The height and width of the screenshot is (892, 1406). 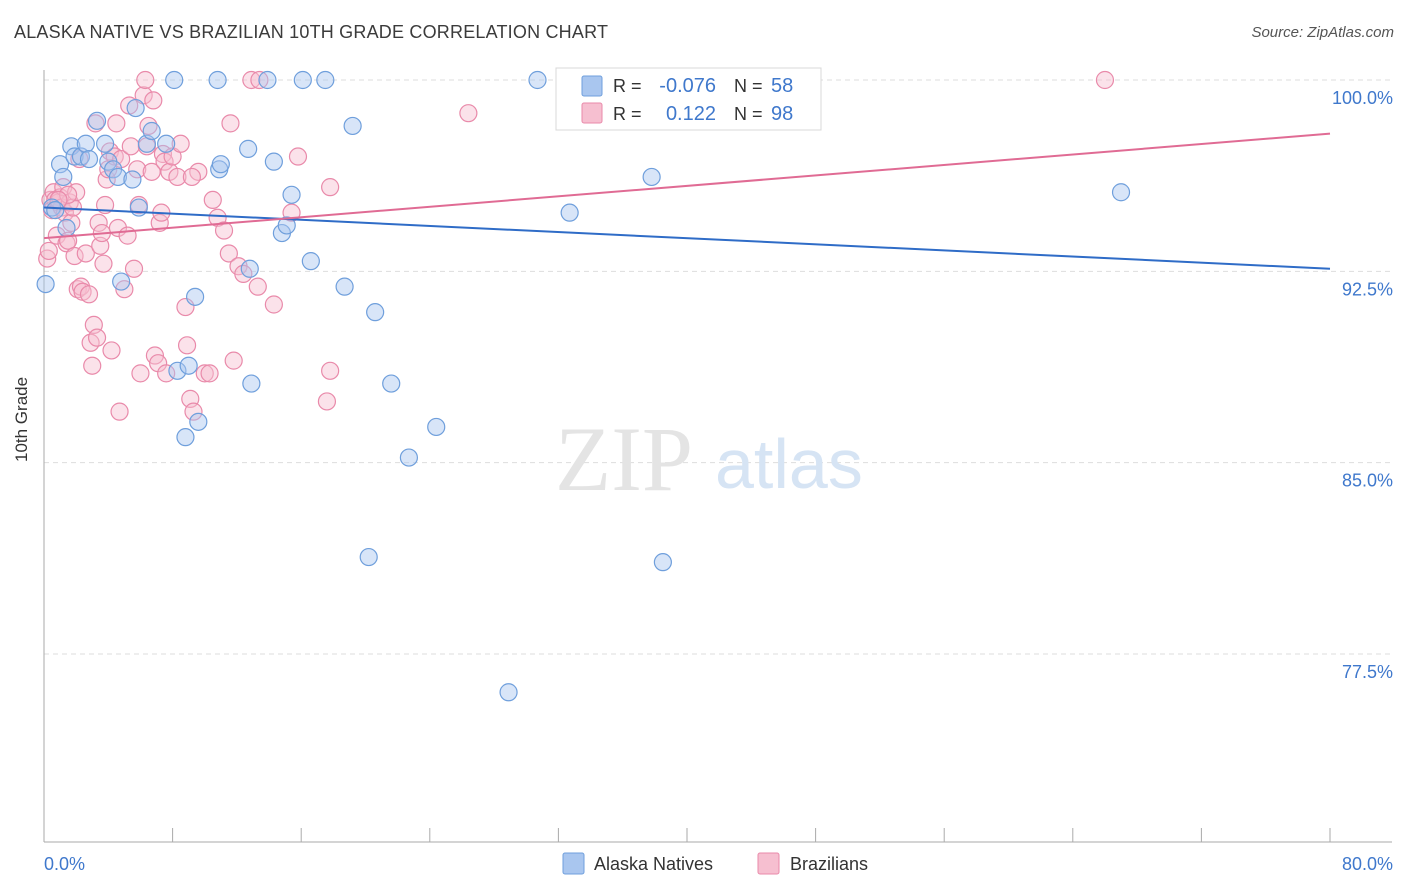 What do you see at coordinates (653, 864) in the screenshot?
I see `bottom-legend-alaska-natives: Alaska Natives` at bounding box center [653, 864].